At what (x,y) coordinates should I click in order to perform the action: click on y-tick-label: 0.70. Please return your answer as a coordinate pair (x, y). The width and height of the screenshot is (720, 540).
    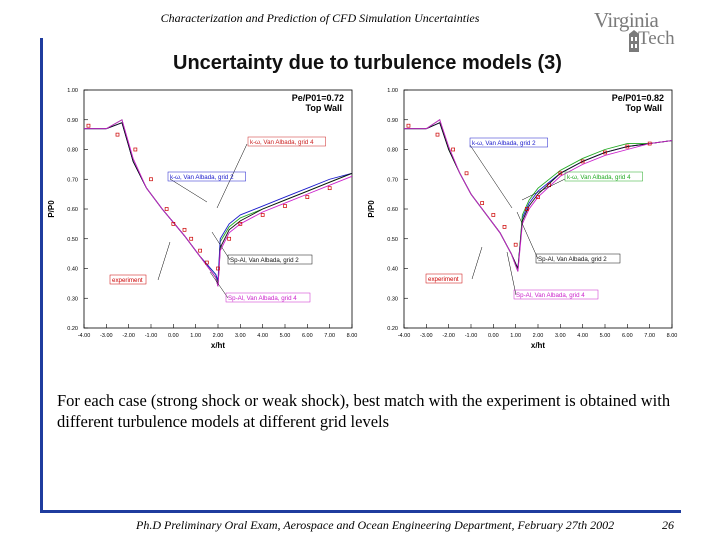
    Looking at the image, I should click on (72, 180).